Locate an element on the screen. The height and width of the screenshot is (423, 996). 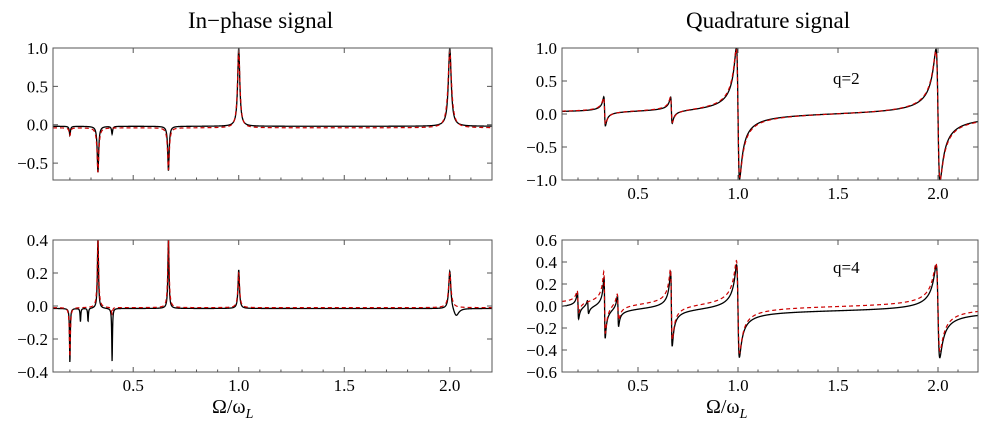
right-xlabel: Ω/ωL is located at coordinates (726, 409).